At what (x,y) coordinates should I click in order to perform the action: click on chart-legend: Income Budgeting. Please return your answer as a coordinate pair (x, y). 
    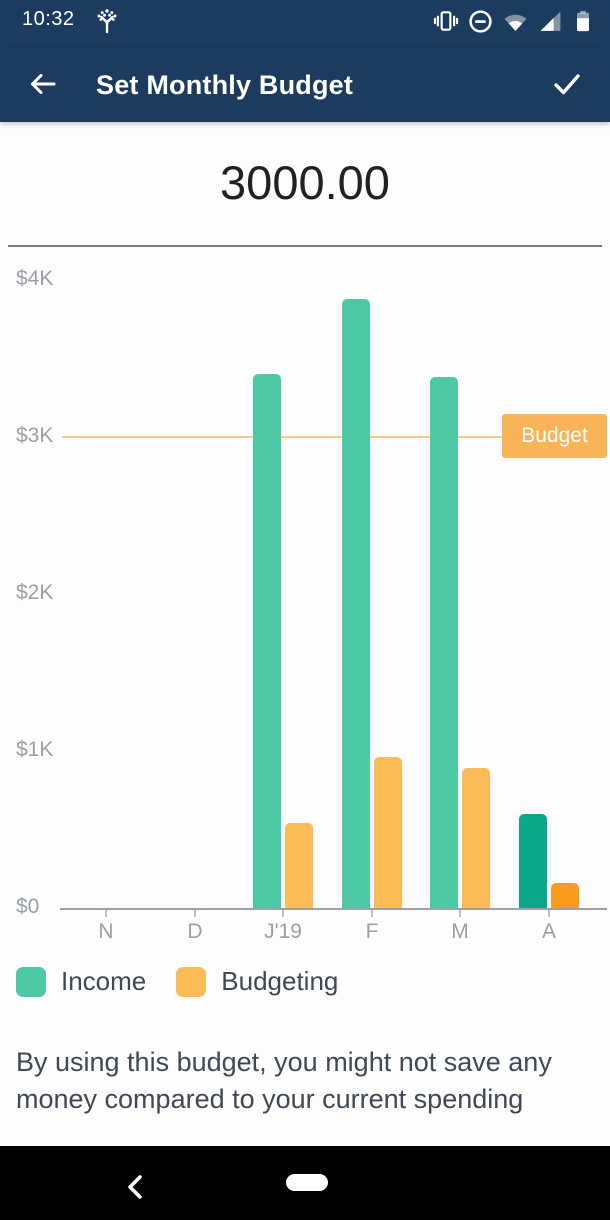
    Looking at the image, I should click on (177, 981).